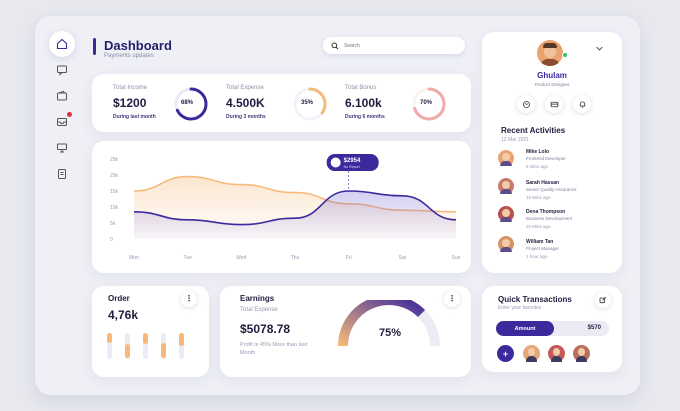 The width and height of the screenshot is (680, 411). I want to click on activity-role: Project Manager, so click(543, 248).